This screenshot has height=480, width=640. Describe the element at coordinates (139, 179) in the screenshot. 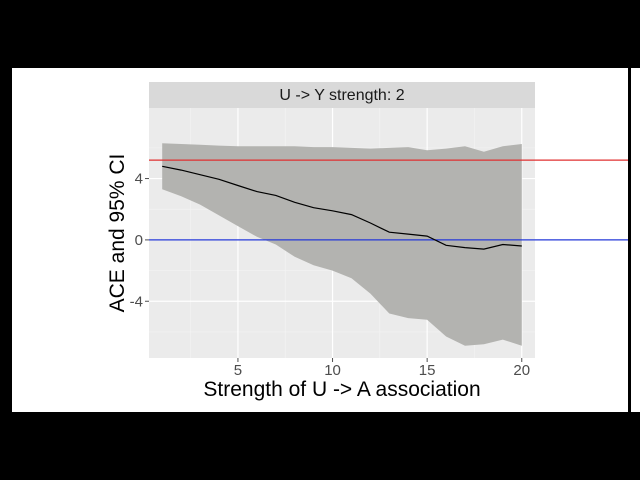

I see `y-tick-label: 4` at that location.